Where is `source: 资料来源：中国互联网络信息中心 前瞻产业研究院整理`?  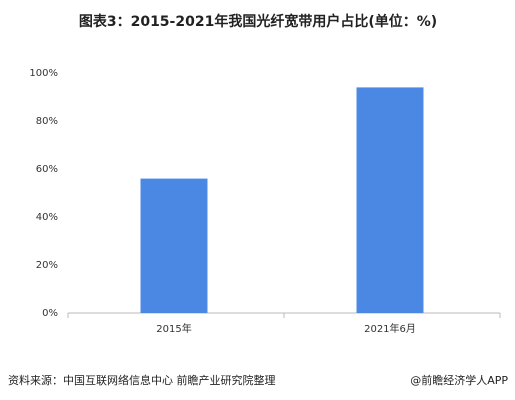 source: 资料来源：中国互联网络信息中心 前瞻产业研究院整理 is located at coordinates (142, 380).